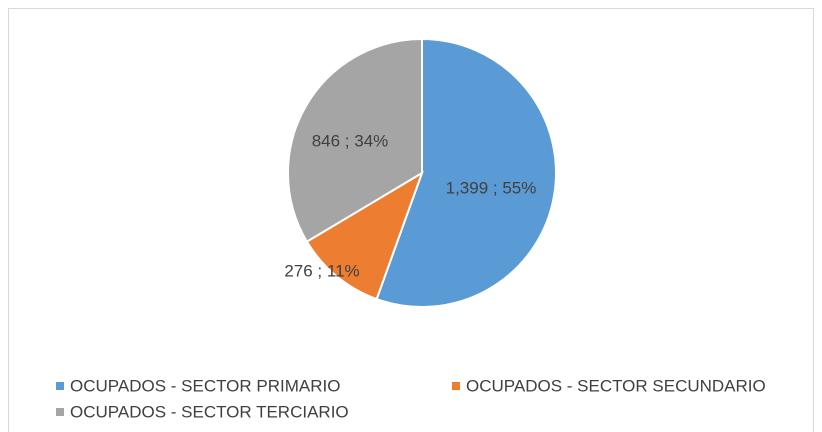 The image size is (822, 432). Describe the element at coordinates (491, 187) in the screenshot. I see `data-label: 1,399 ; 55%` at that location.